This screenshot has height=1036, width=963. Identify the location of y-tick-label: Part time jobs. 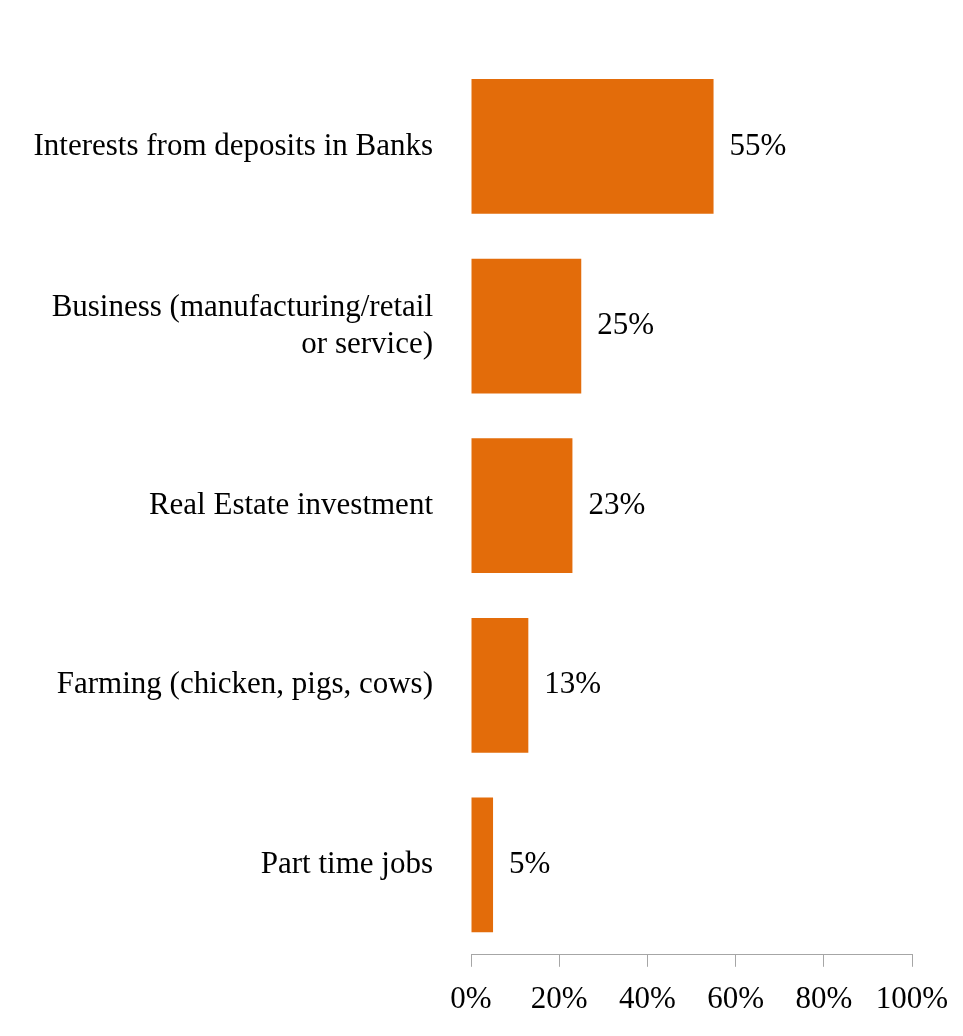
(346, 863).